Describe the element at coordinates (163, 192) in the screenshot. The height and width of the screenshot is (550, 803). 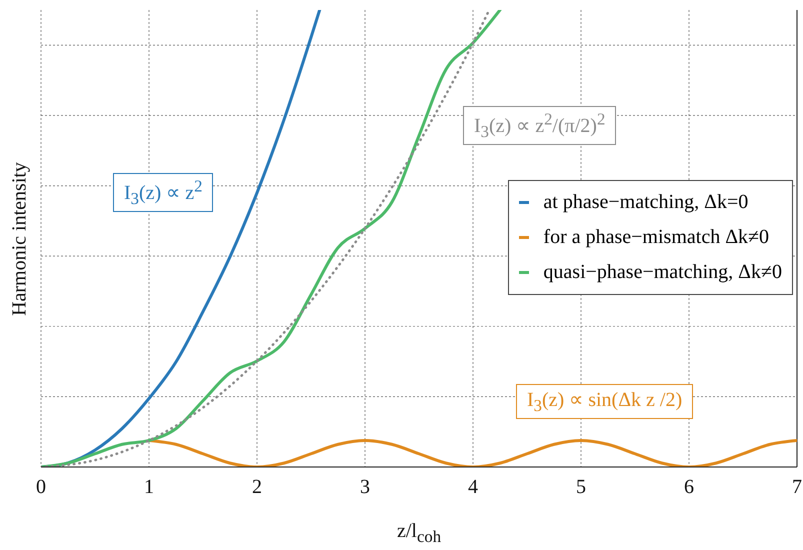
I see `annotation: I$_{3}$(z) ∝ z$^{2}$` at that location.